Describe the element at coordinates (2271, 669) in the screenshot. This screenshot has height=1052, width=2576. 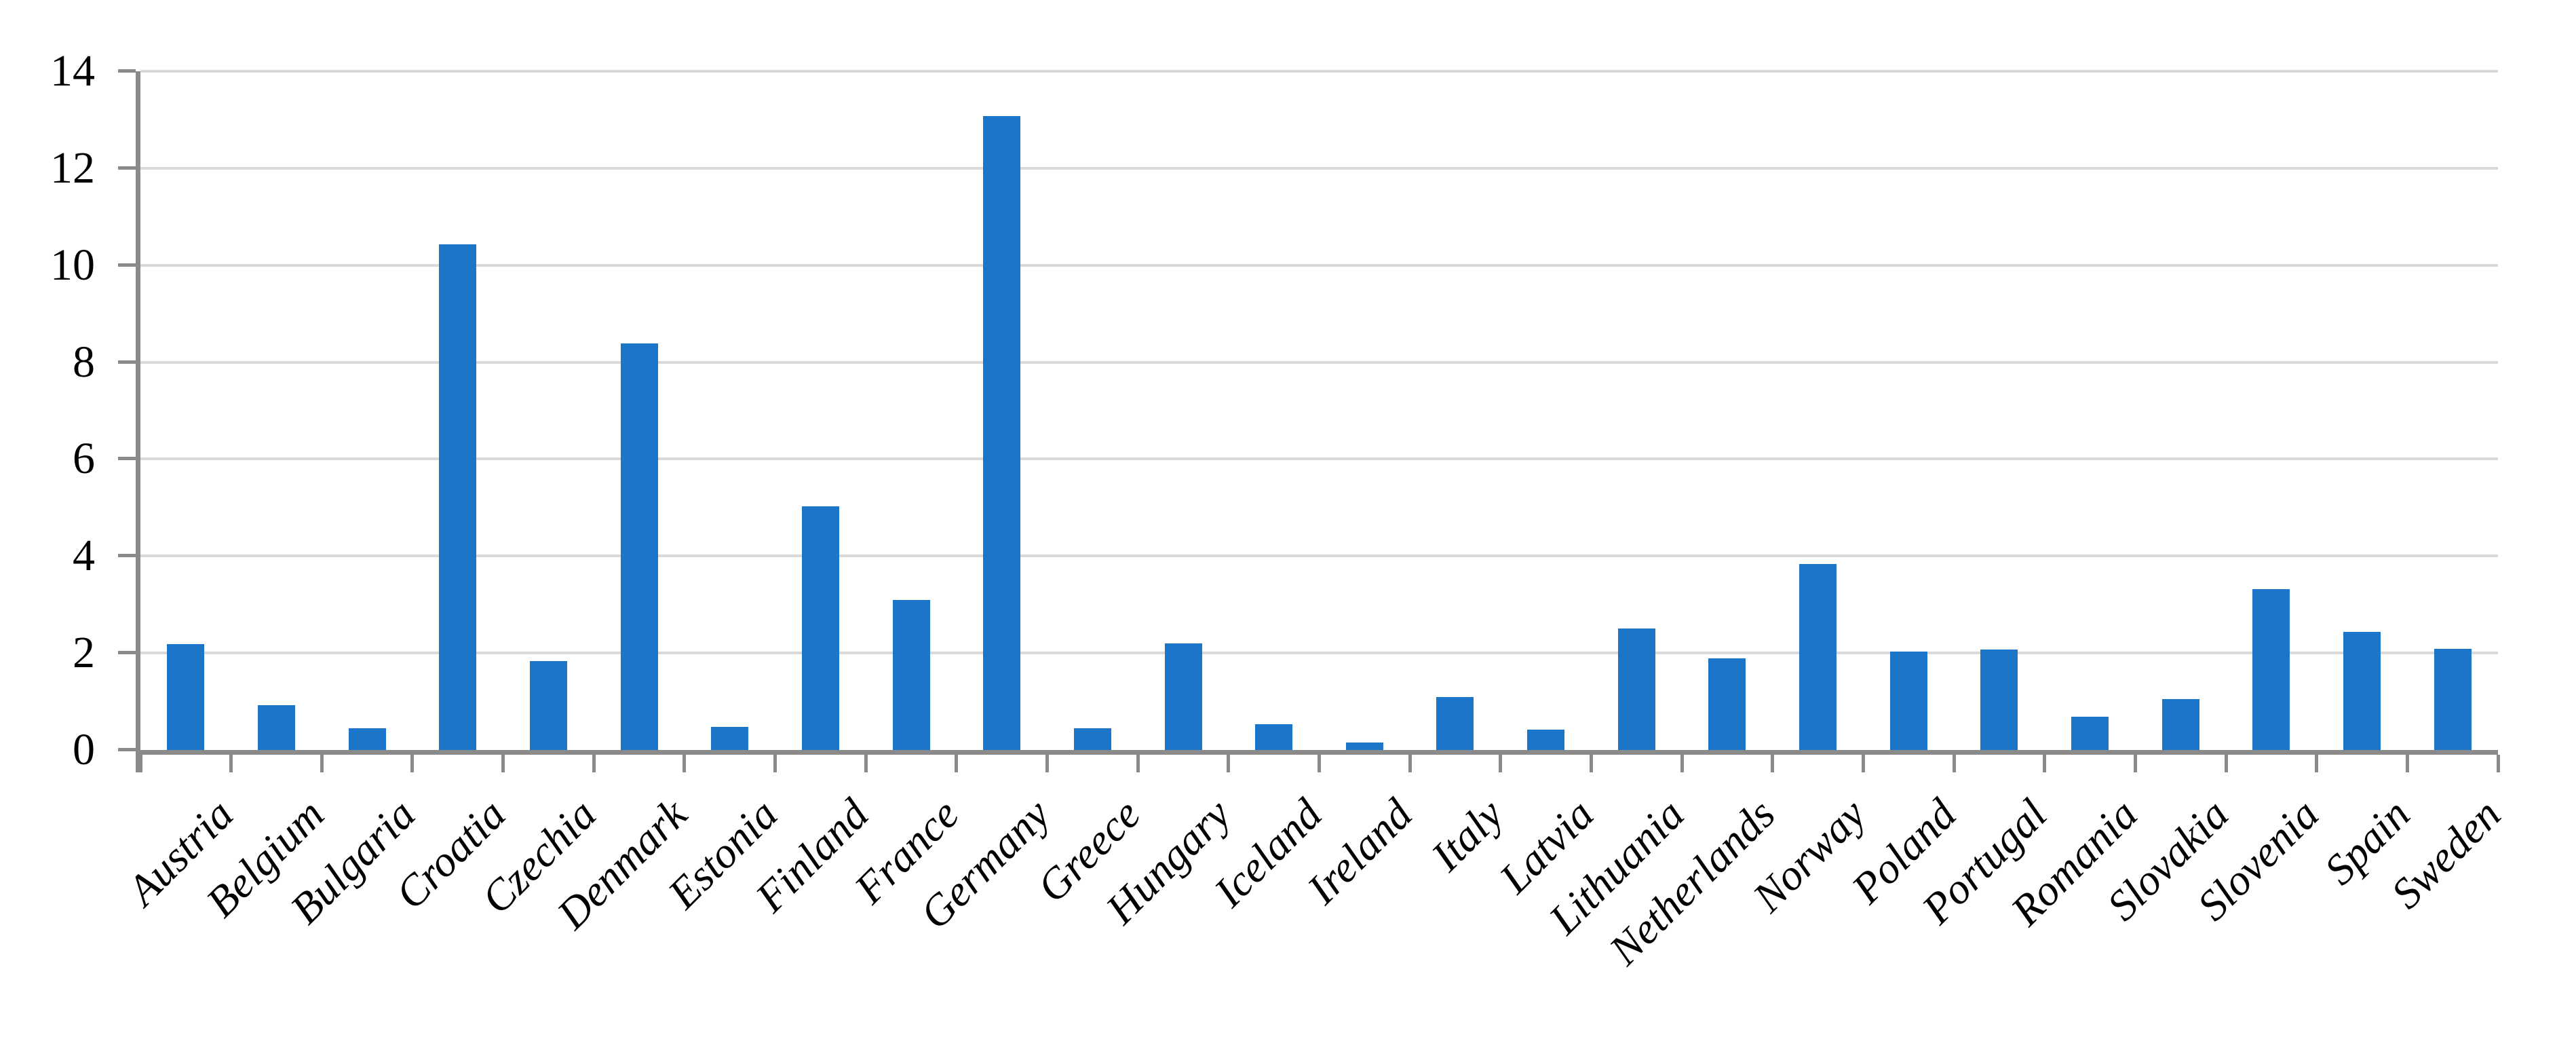
I see `bar-slovenia` at that location.